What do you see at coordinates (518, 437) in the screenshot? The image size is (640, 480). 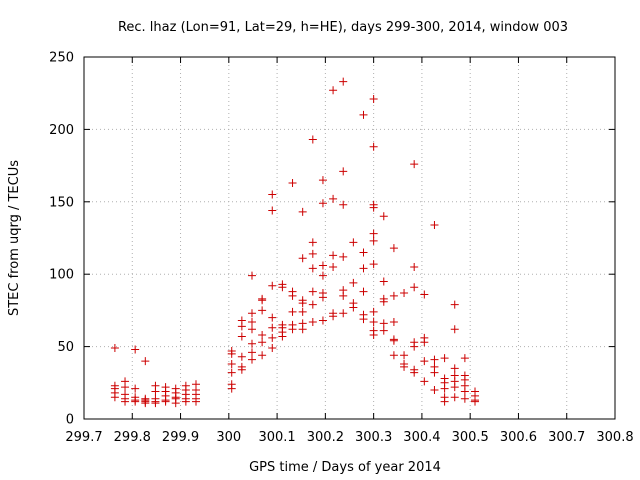 I see `x-tick-label: 300.6` at bounding box center [518, 437].